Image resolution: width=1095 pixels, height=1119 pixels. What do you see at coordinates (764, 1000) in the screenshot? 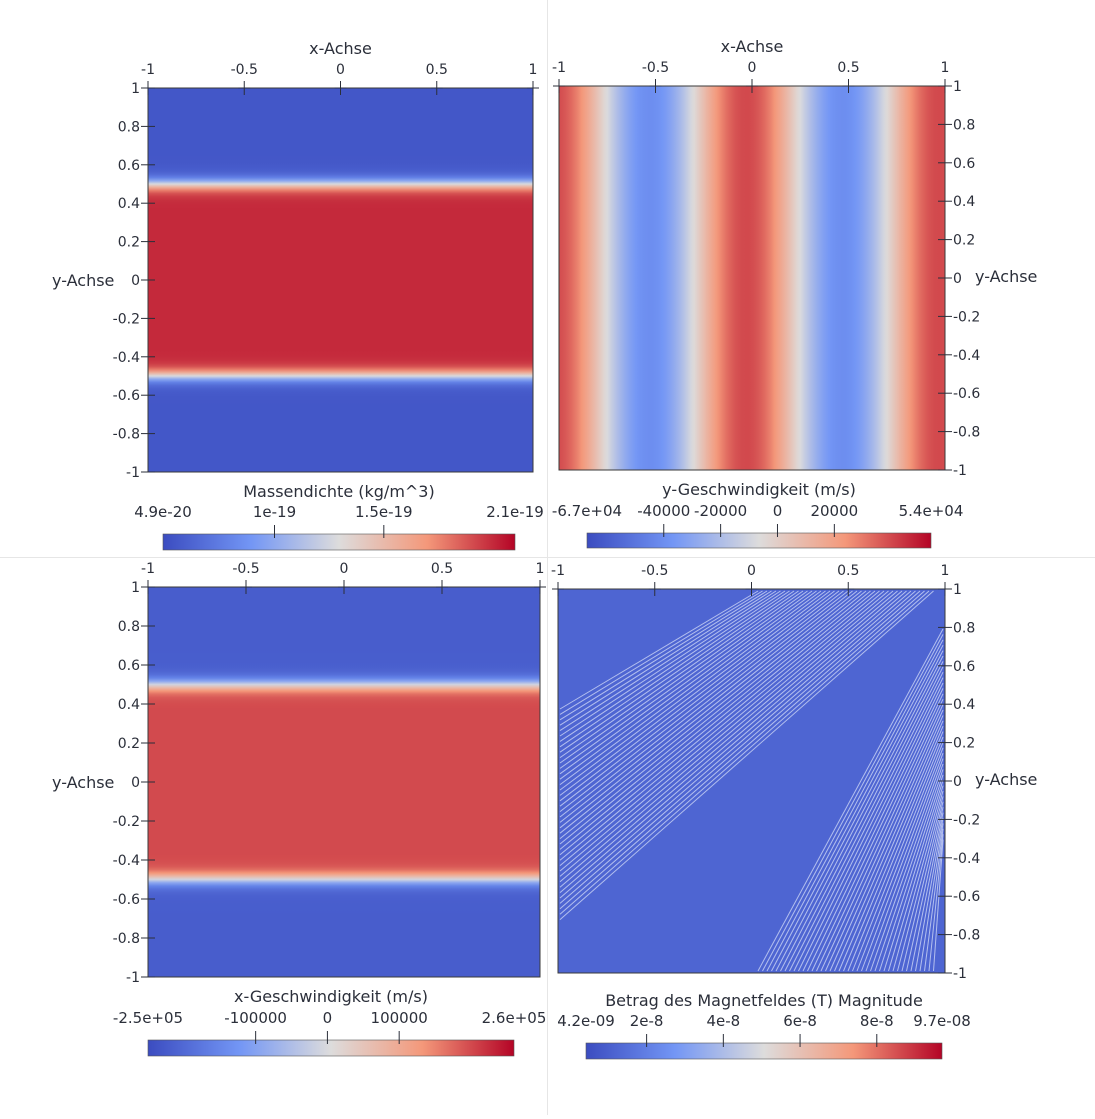
I see `colorbar-title: Betrag des Magnetfeldes (T) Magnitude` at bounding box center [764, 1000].